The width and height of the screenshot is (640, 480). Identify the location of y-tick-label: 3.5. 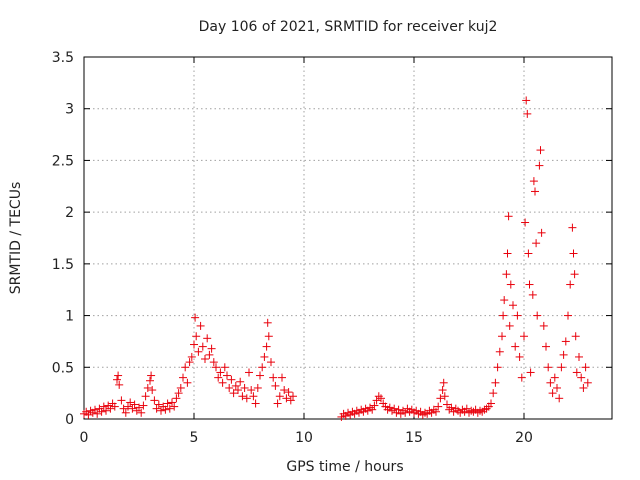
(63, 58).